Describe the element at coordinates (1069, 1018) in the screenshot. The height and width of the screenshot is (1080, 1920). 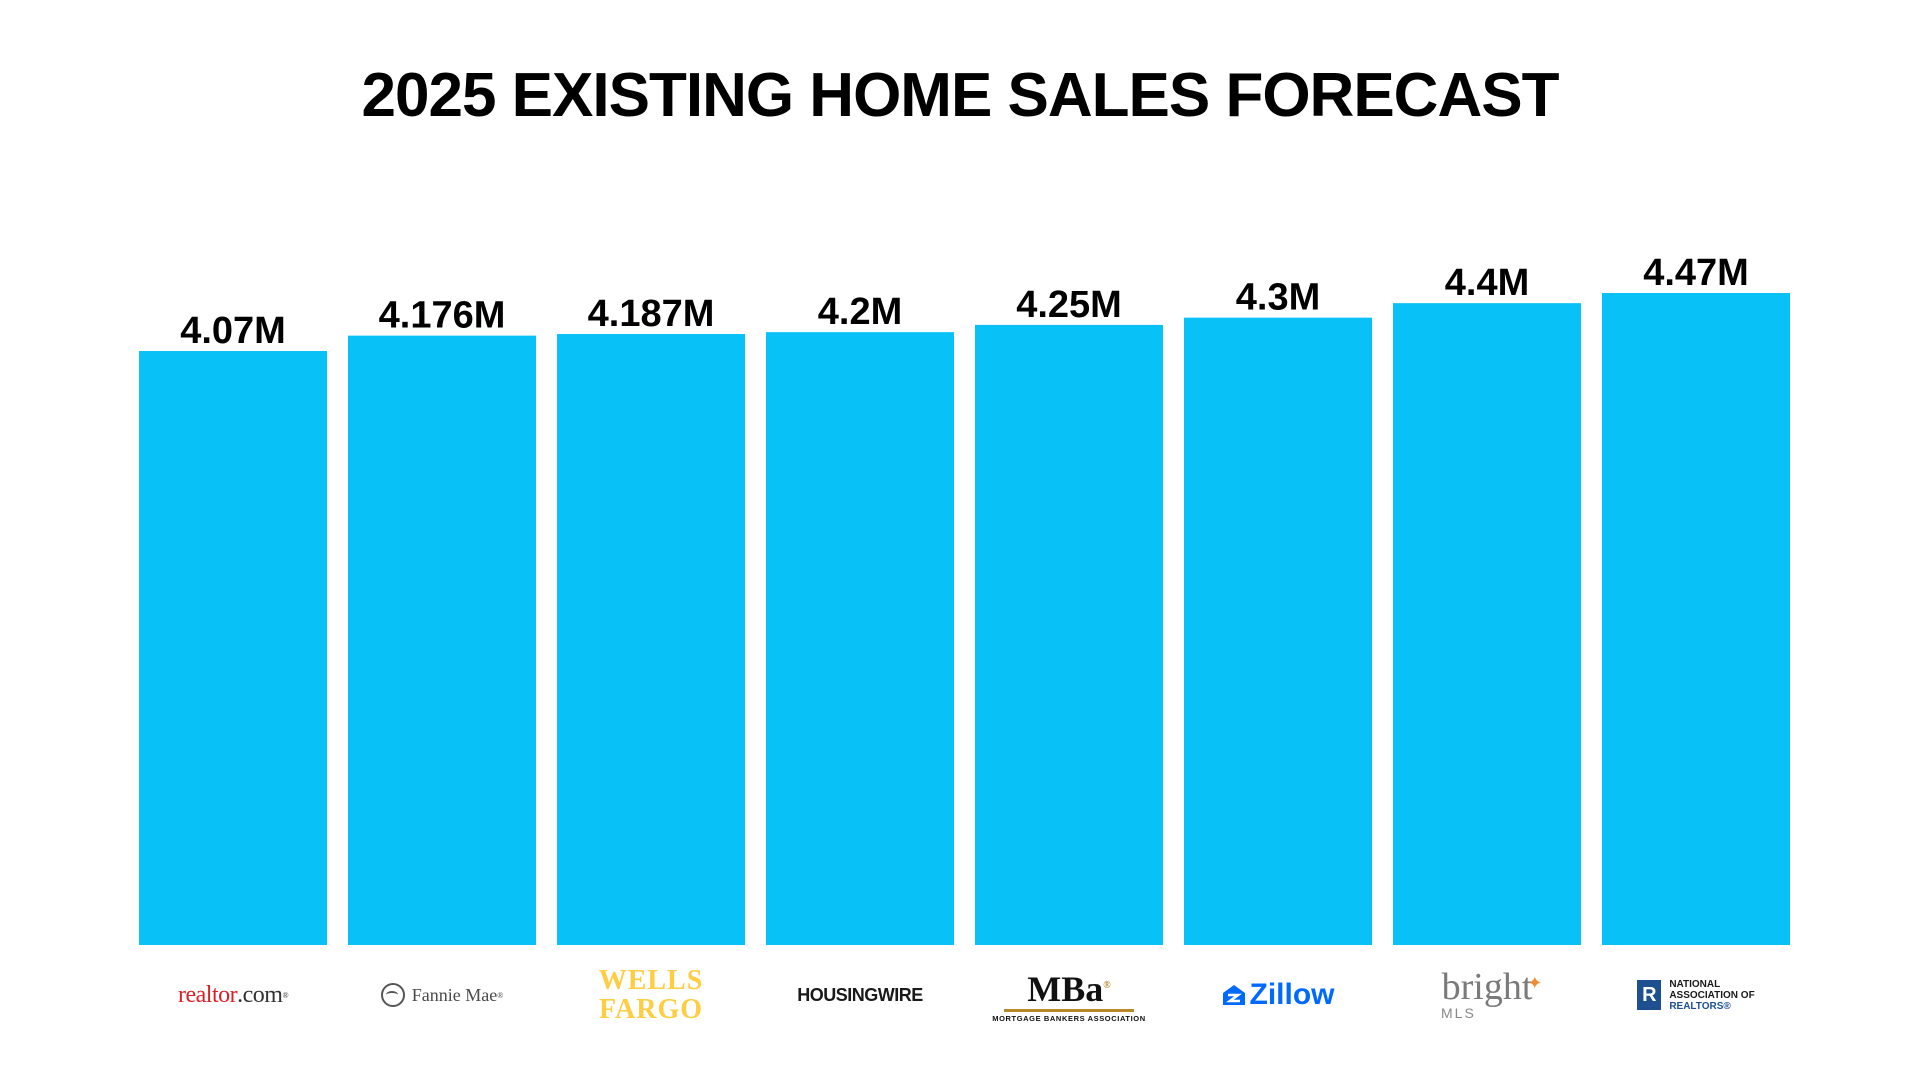
I see `mba-logo-subtitle: MORTGAGE BANKERS ASSOCIATION` at that location.